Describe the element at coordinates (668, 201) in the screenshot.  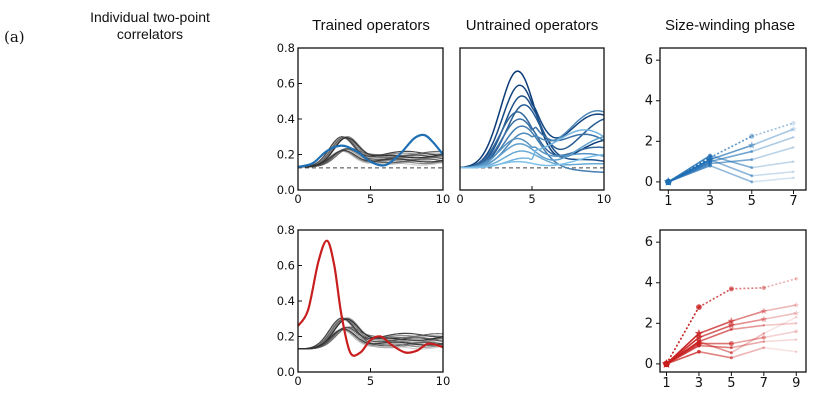
I see `phase-top-xtick-label: 1` at that location.